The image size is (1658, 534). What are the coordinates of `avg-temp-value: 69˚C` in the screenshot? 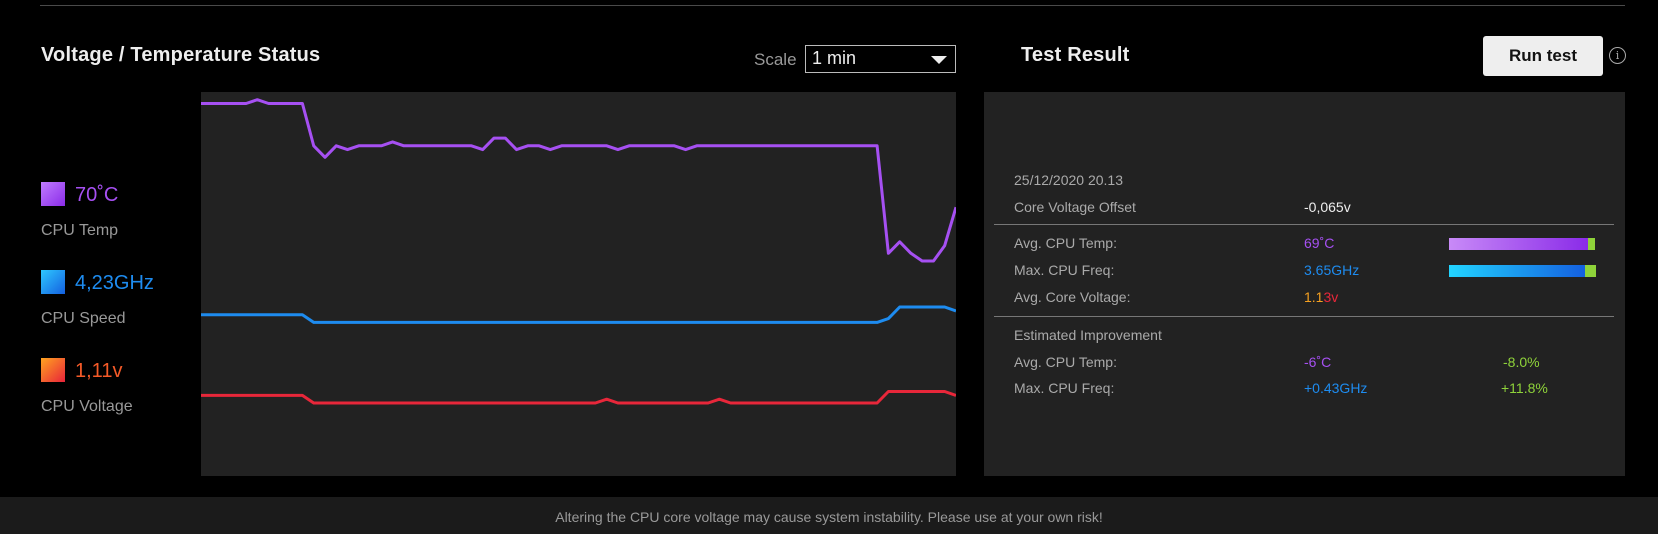 It's located at (1319, 243).